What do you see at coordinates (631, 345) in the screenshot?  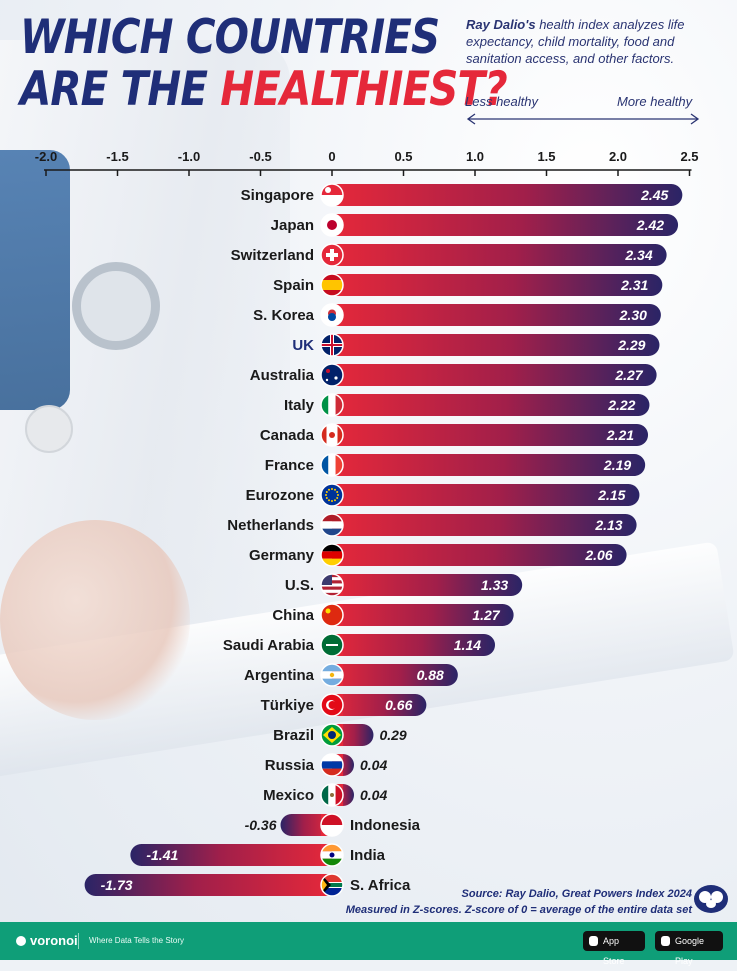 I see `bar-value-label: 2.29` at bounding box center [631, 345].